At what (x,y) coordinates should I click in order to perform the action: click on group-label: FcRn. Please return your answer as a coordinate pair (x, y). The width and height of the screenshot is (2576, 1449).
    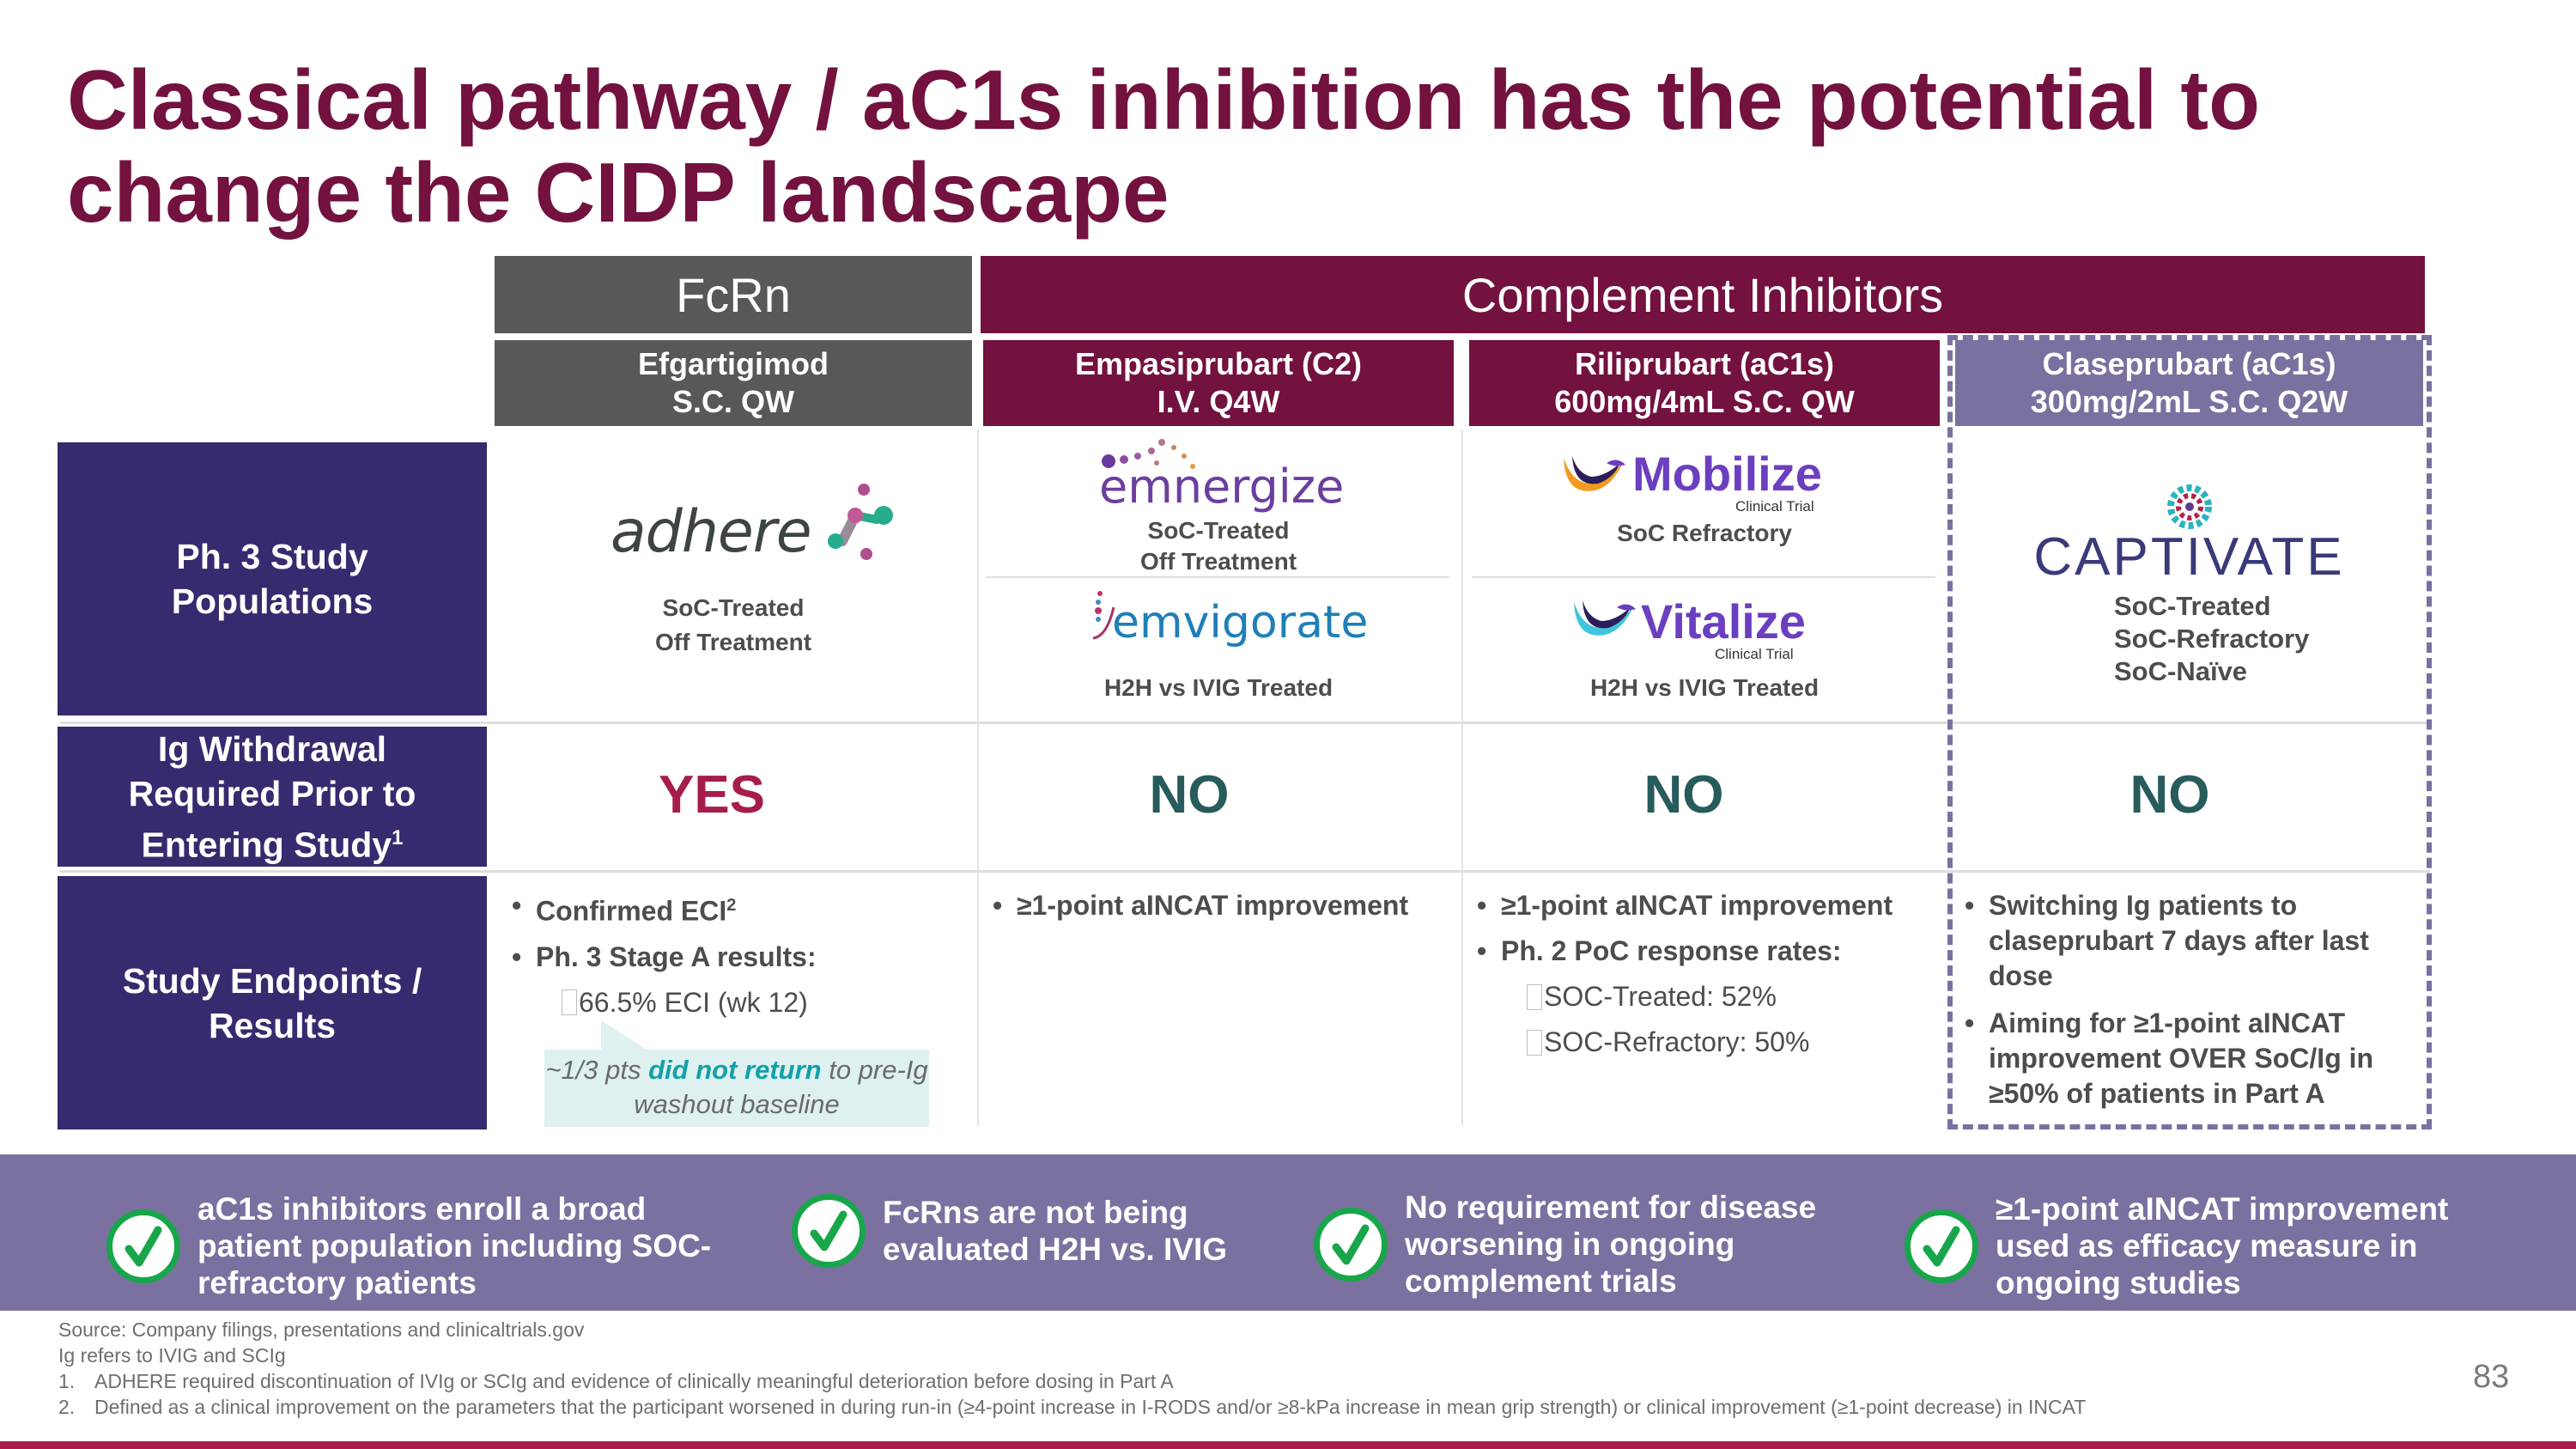
    Looking at the image, I should click on (733, 294).